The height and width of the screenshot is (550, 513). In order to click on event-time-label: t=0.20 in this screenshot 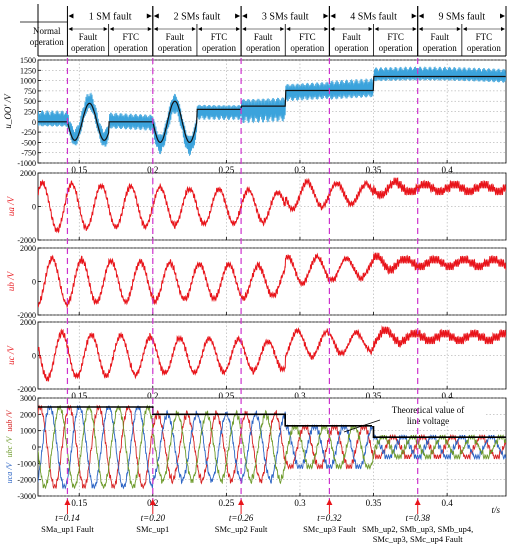, I will do `click(153, 518)`.